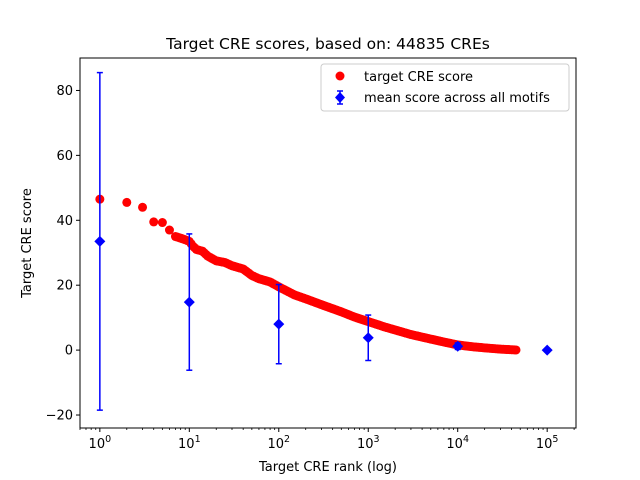 The height and width of the screenshot is (480, 640). I want to click on x-tick-exponent: 5, so click(555, 439).